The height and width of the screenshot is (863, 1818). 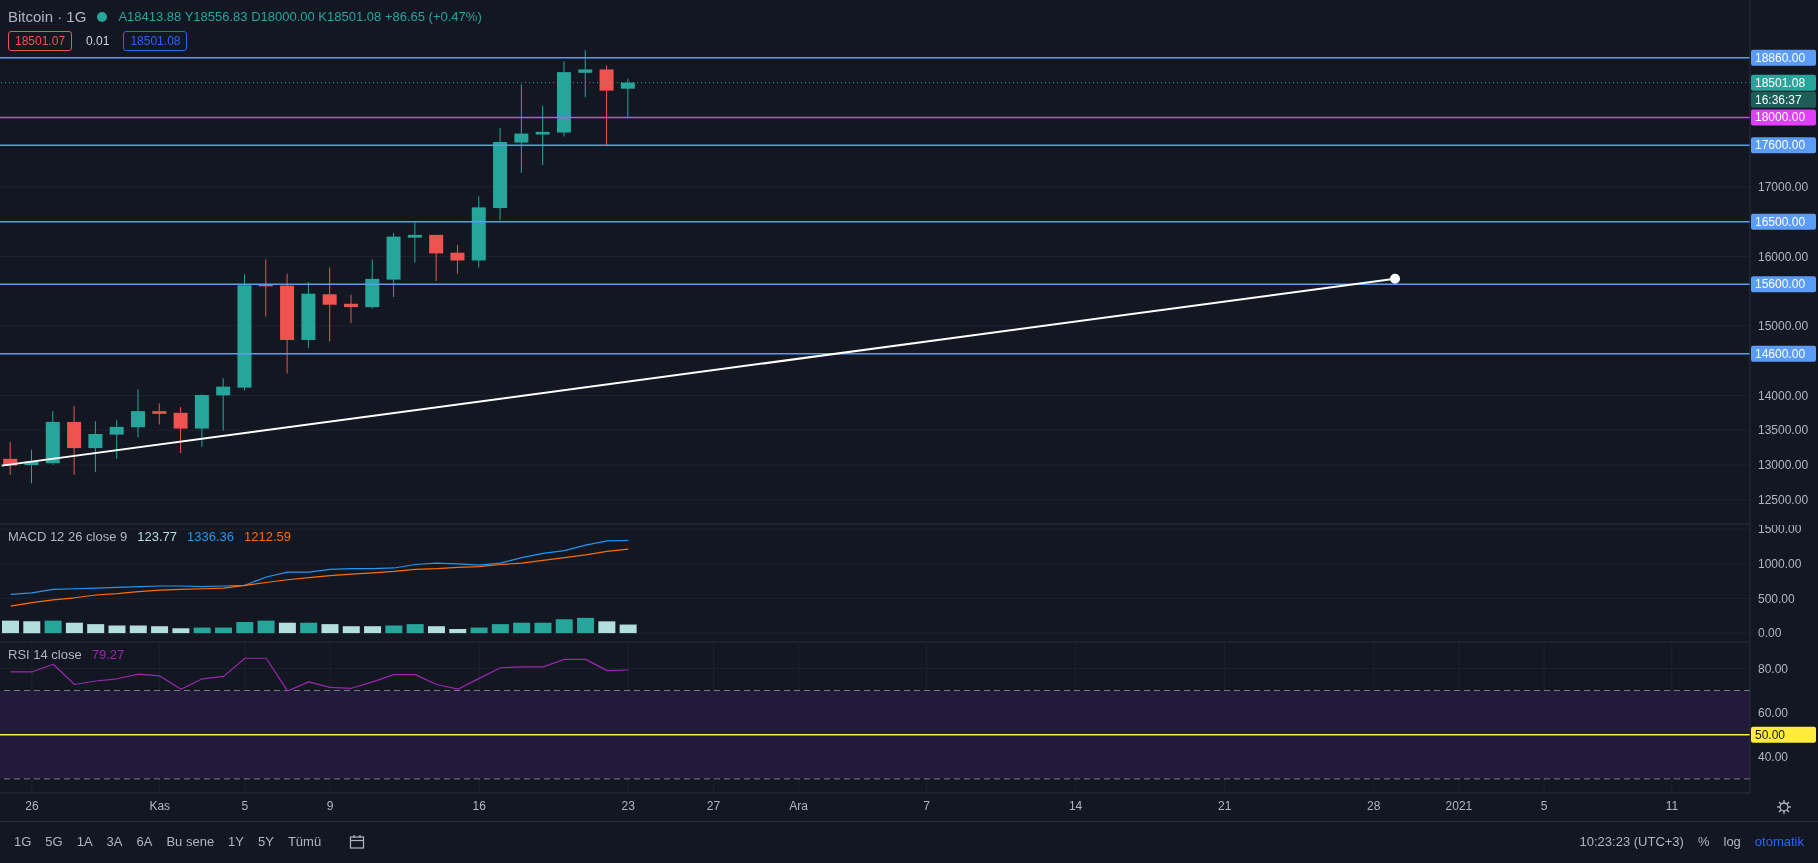 I want to click on y-tick-label: 13500.00, so click(x=1783, y=430).